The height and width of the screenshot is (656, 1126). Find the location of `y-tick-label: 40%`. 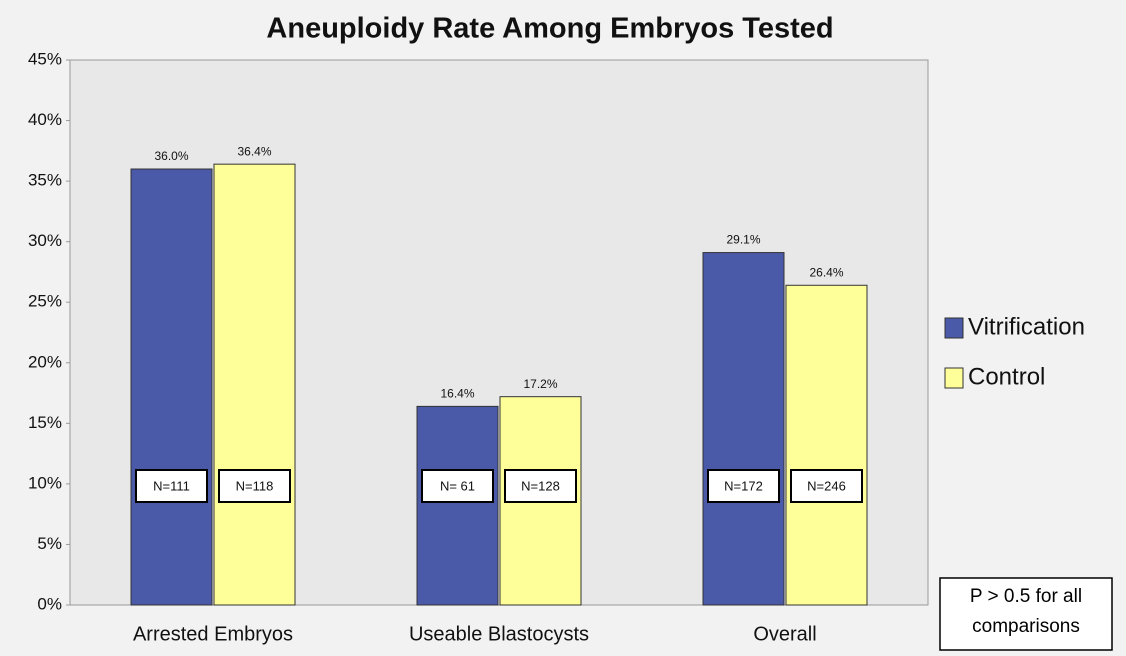

y-tick-label: 40% is located at coordinates (45, 119).